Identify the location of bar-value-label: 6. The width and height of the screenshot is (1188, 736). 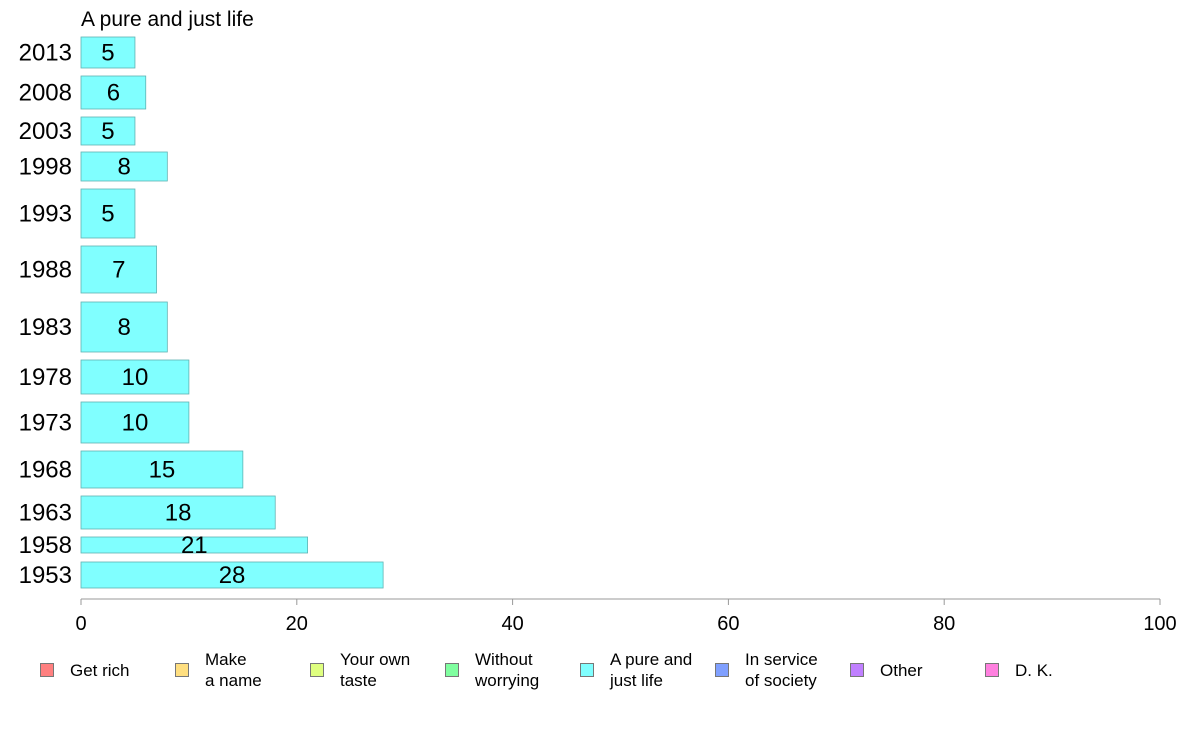
(113, 93).